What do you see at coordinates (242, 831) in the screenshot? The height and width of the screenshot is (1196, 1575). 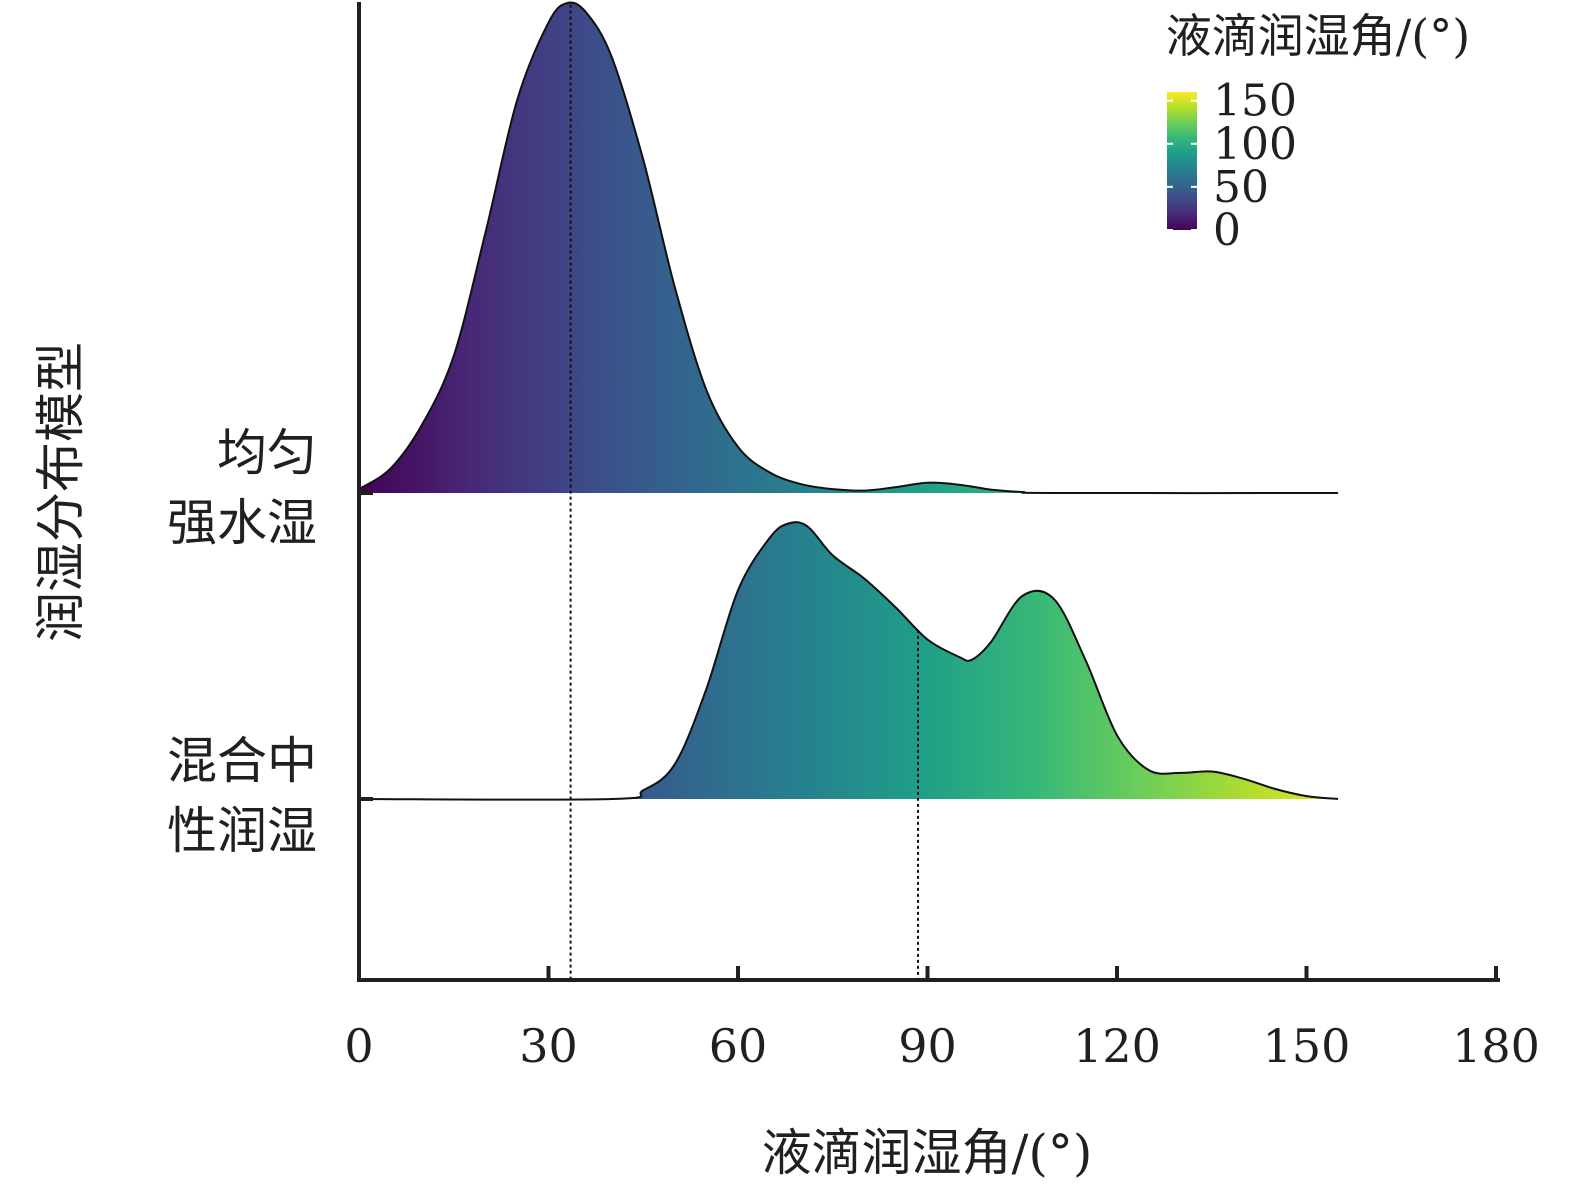 I see `category-label-2-line-2: 性润湿` at bounding box center [242, 831].